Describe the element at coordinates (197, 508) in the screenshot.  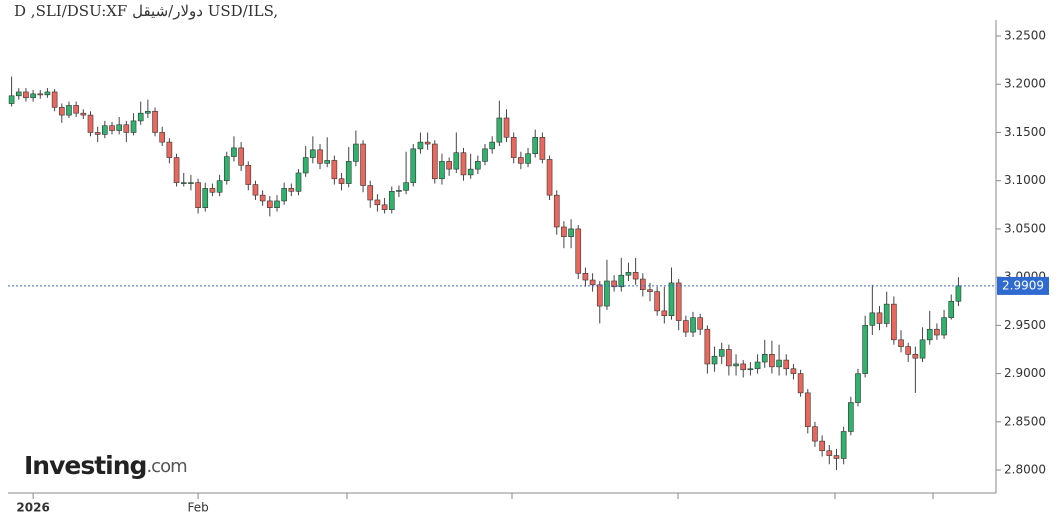
I see `x-tick-label: Feb` at that location.